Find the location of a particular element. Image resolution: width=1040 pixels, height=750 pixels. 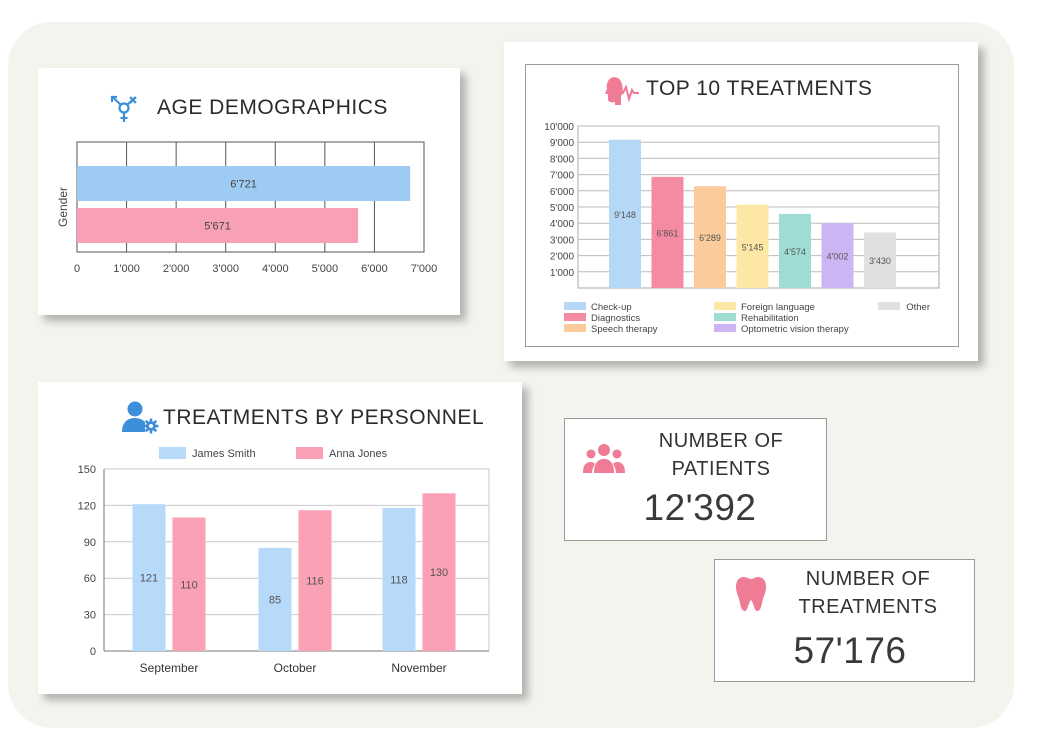

age-demographics-title: AGE DEMOGRAPHICS is located at coordinates (272, 107).